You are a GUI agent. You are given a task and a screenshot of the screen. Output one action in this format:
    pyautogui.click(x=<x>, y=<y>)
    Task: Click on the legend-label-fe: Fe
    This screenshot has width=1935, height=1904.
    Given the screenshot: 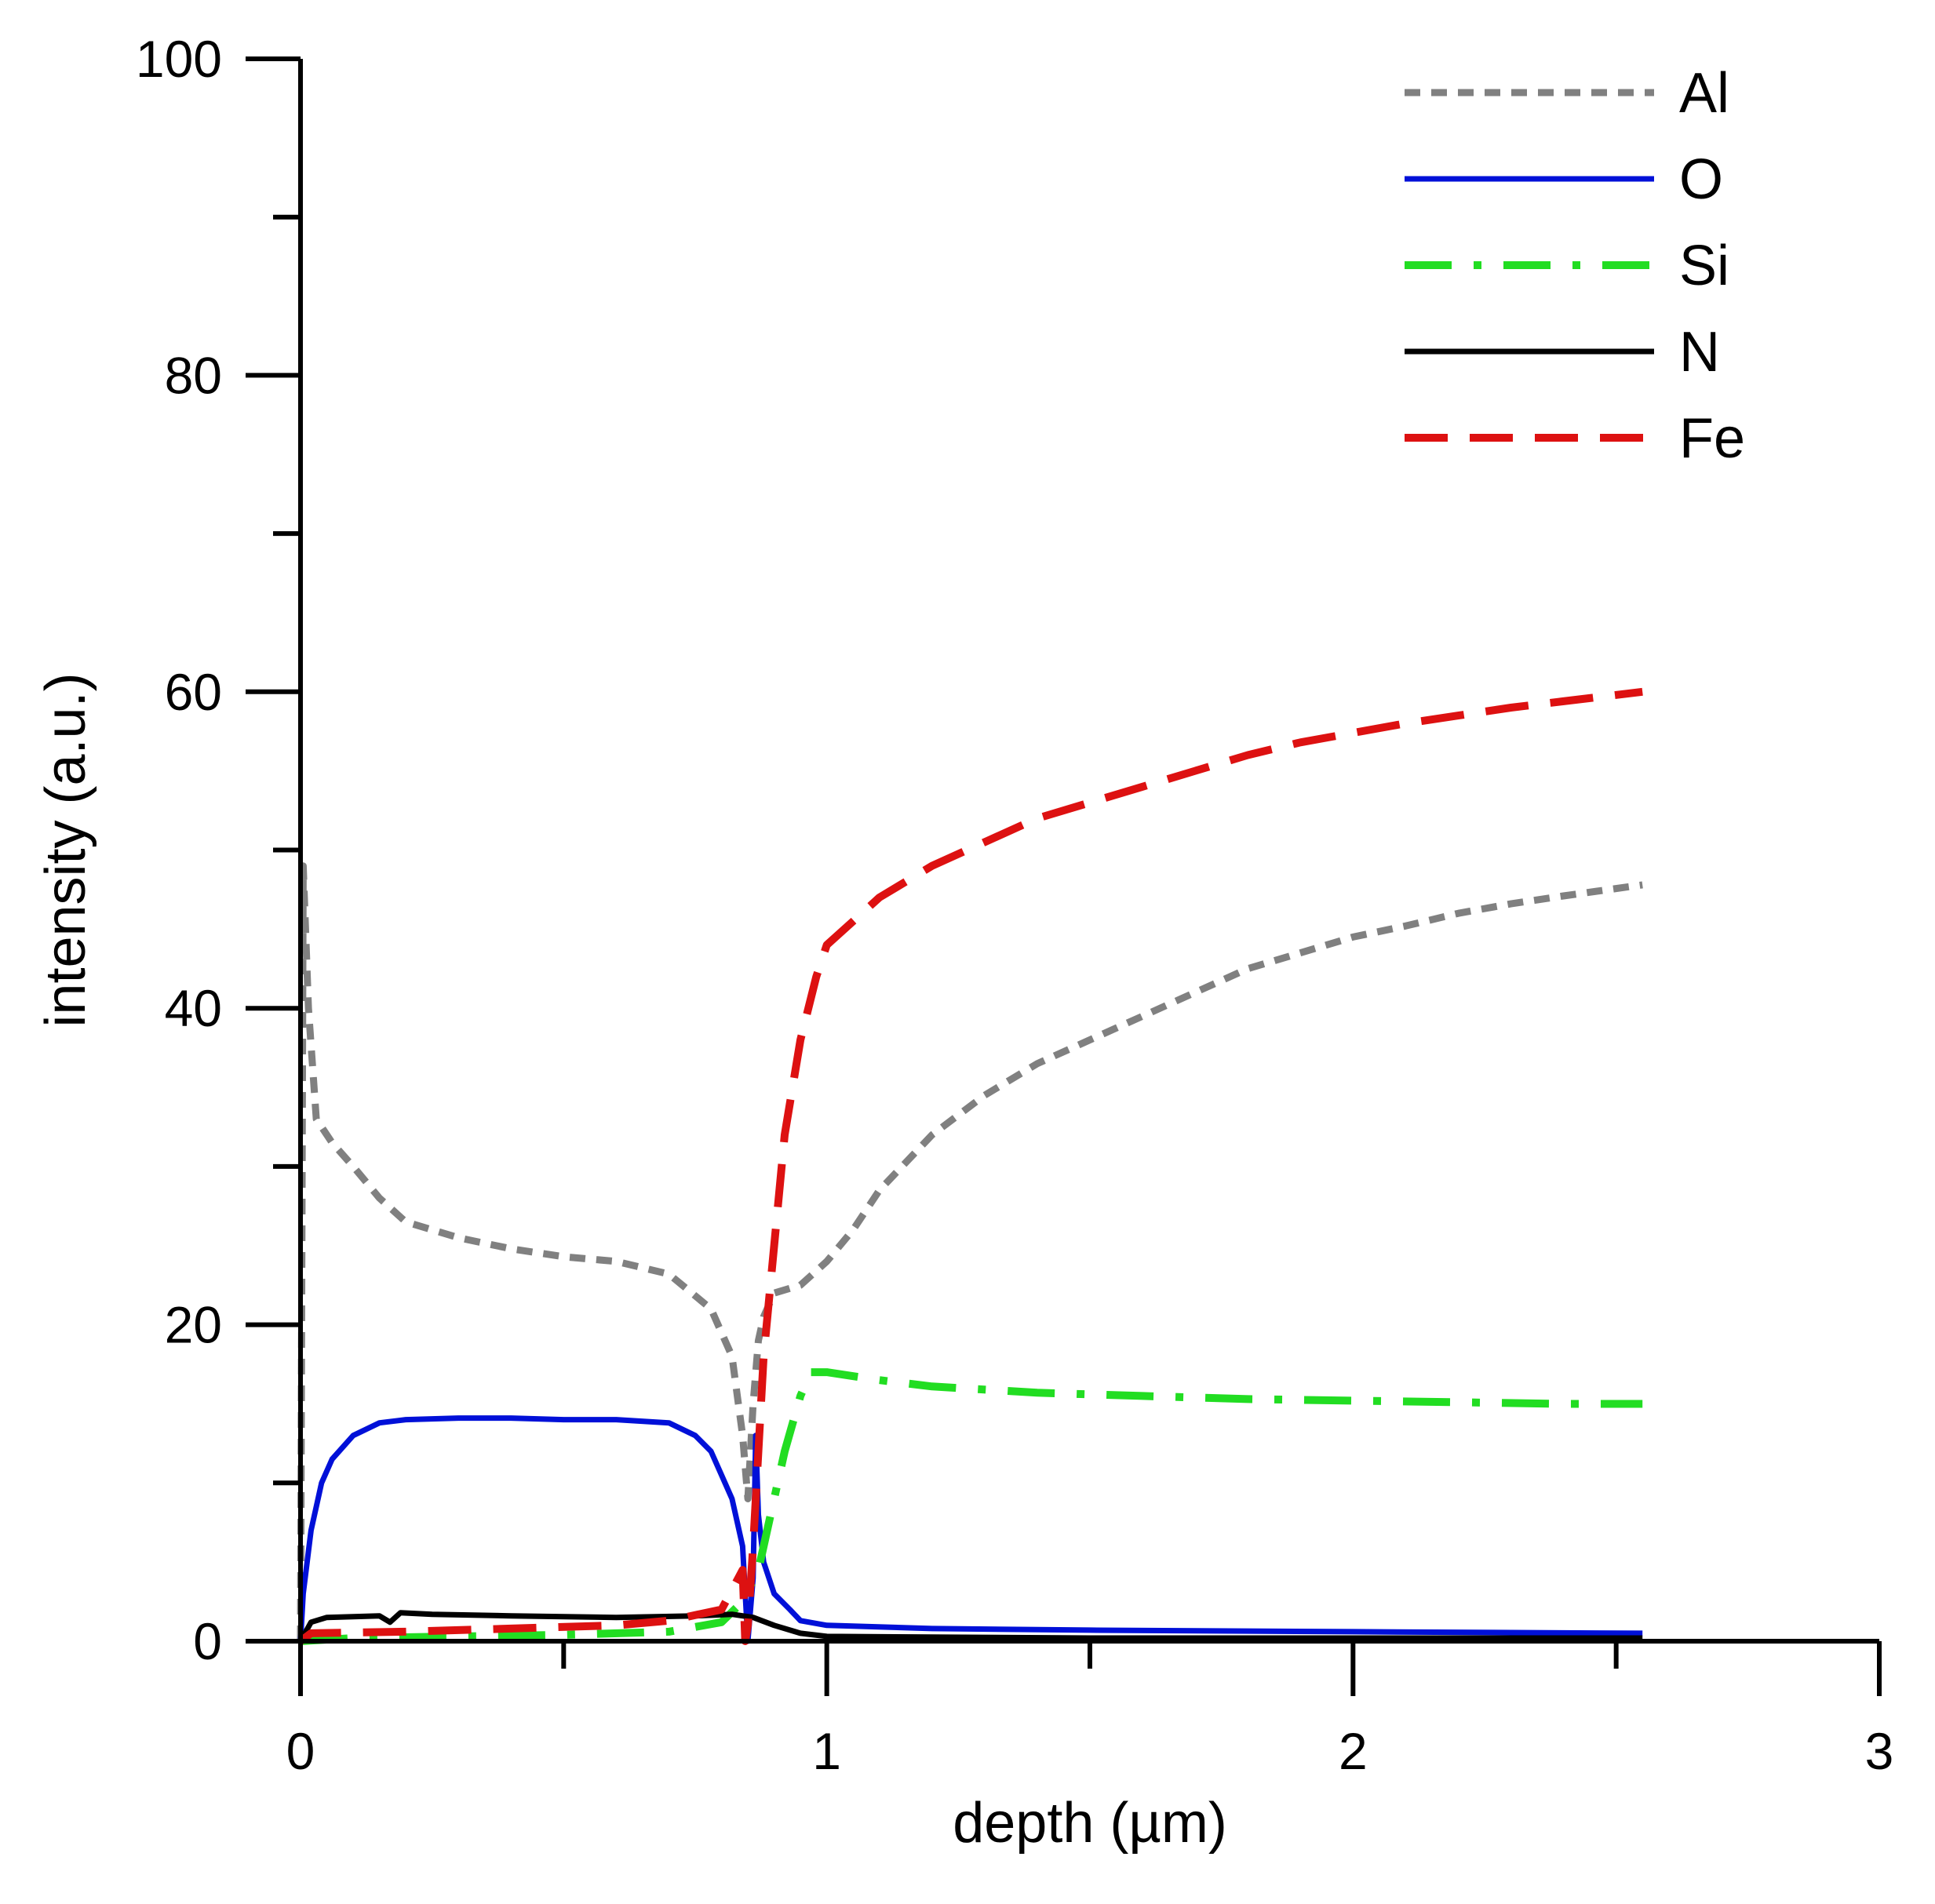 What is the action you would take?
    pyautogui.click(x=1712, y=438)
    